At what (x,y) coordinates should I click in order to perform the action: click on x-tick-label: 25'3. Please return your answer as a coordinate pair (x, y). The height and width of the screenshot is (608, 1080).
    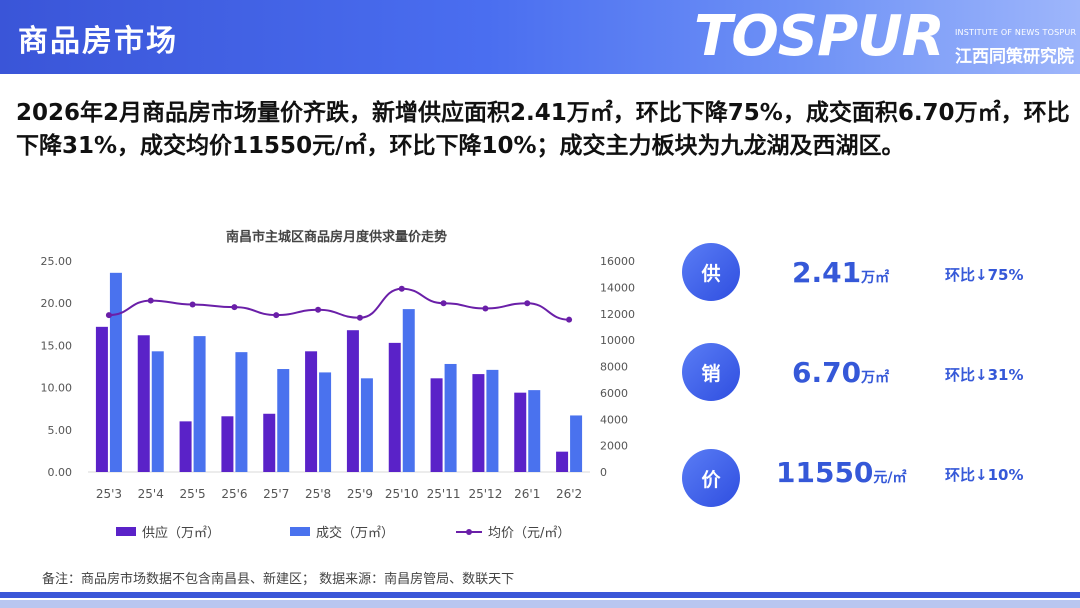
    Looking at the image, I should click on (109, 494).